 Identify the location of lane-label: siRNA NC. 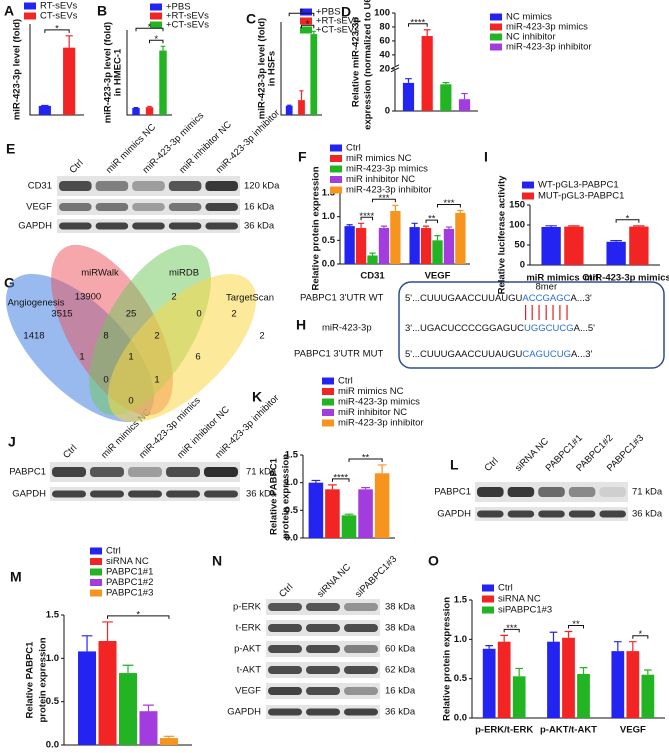
(334, 581).